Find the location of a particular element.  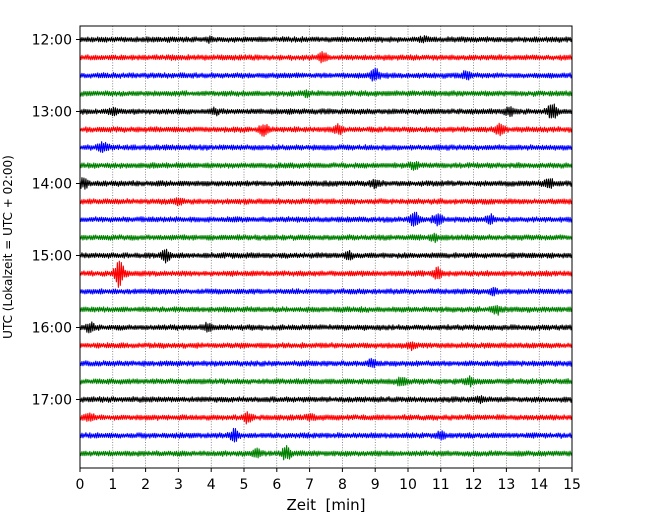

x-tick-label: 2 is located at coordinates (145, 485).